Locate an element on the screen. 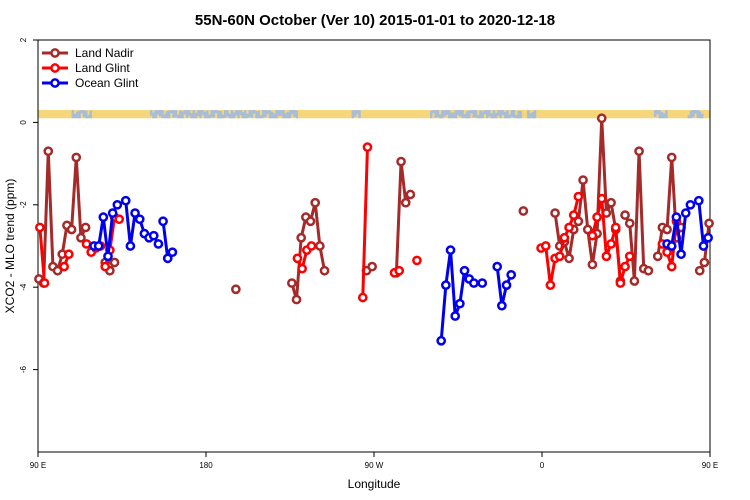 Image resolution: width=750 pixels, height=500 pixels. y-tick-label: 0 is located at coordinates (23, 122).